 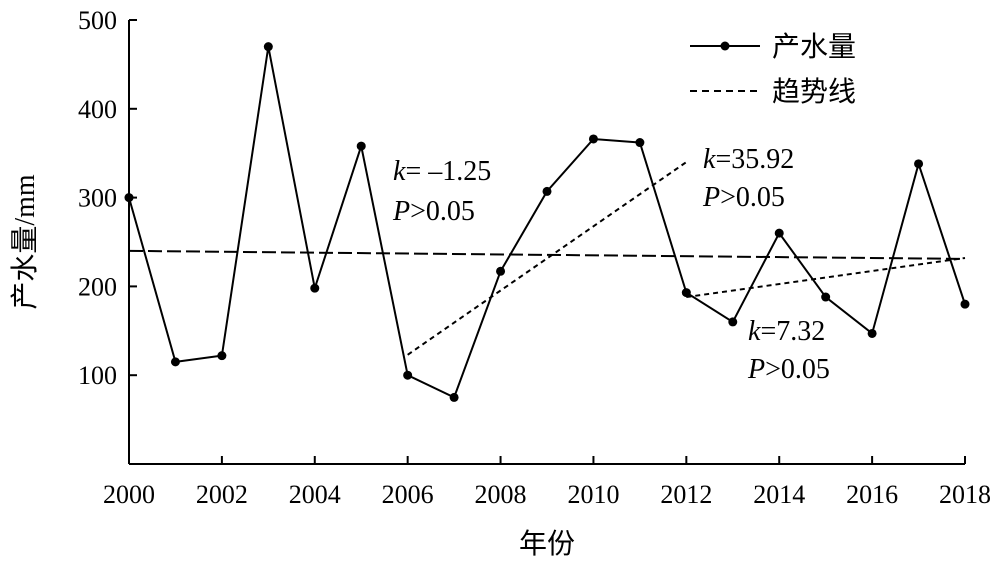 What do you see at coordinates (97, 375) in the screenshot?
I see `y-tick-label: 100` at bounding box center [97, 375].